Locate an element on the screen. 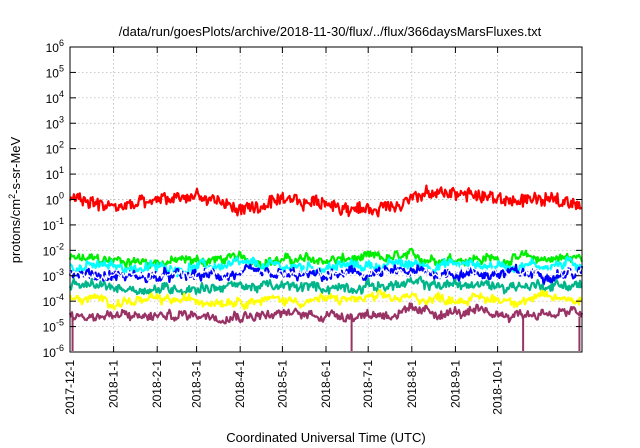 The width and height of the screenshot is (640, 448). y-tick-exp: 0 is located at coordinates (61, 196).